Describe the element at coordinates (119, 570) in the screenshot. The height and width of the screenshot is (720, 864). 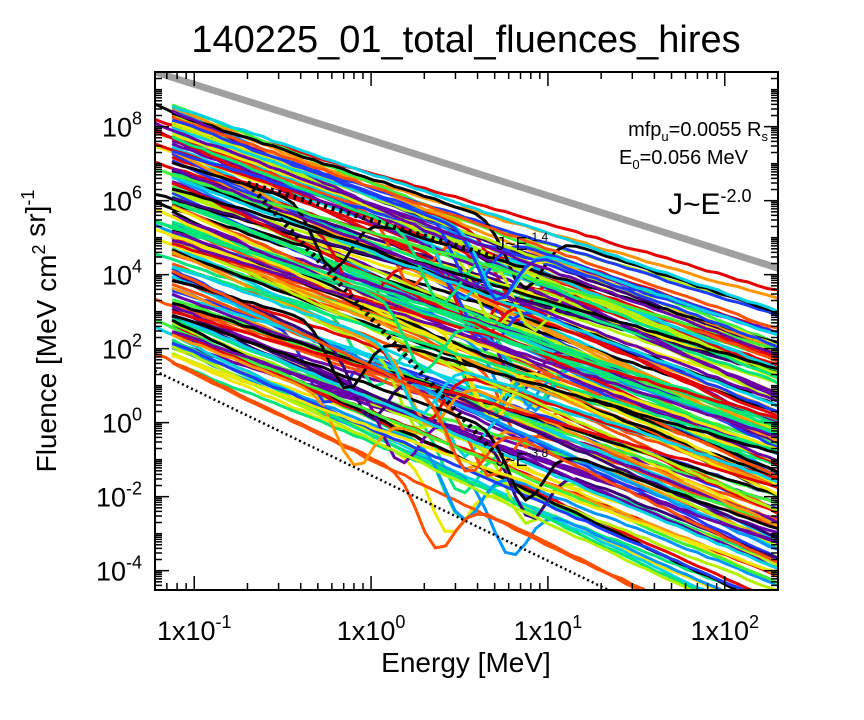
I see `y-tick-label: 10⁻⁴` at that location.